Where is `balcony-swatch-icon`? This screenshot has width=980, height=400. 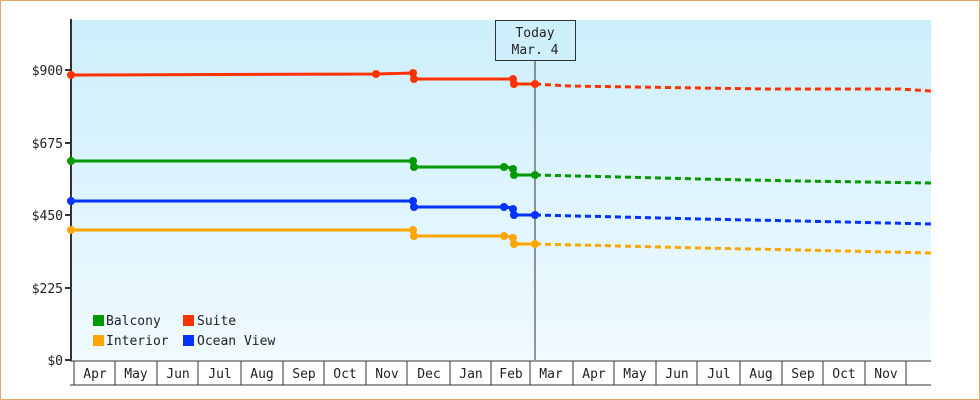
balcony-swatch-icon is located at coordinates (98, 320).